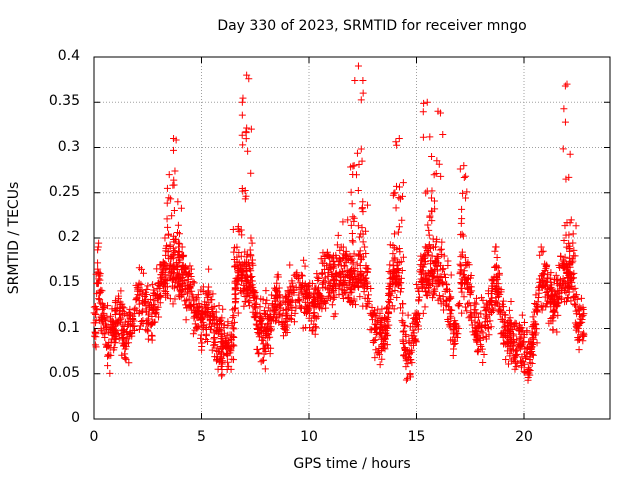 The width and height of the screenshot is (640, 480). I want to click on y-tick-label: 0.05, so click(64, 372).